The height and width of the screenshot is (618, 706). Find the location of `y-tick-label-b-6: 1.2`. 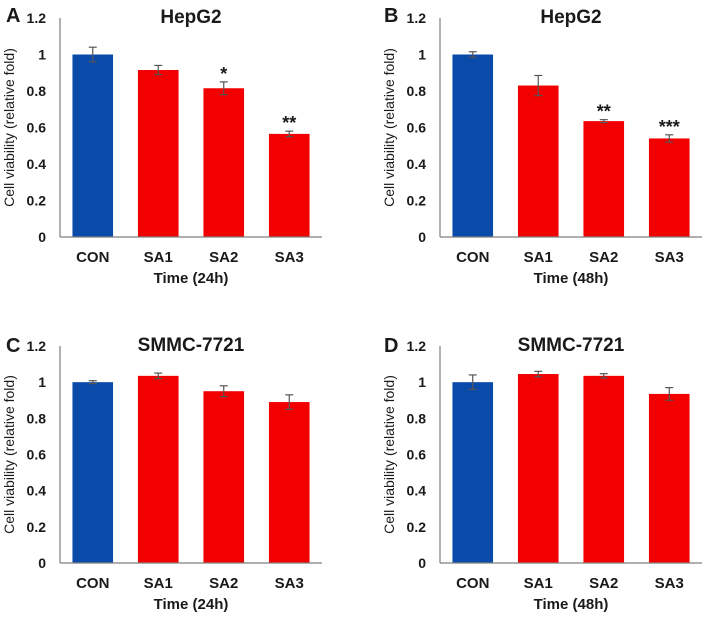

y-tick-label-b-6: 1.2 is located at coordinates (417, 18).